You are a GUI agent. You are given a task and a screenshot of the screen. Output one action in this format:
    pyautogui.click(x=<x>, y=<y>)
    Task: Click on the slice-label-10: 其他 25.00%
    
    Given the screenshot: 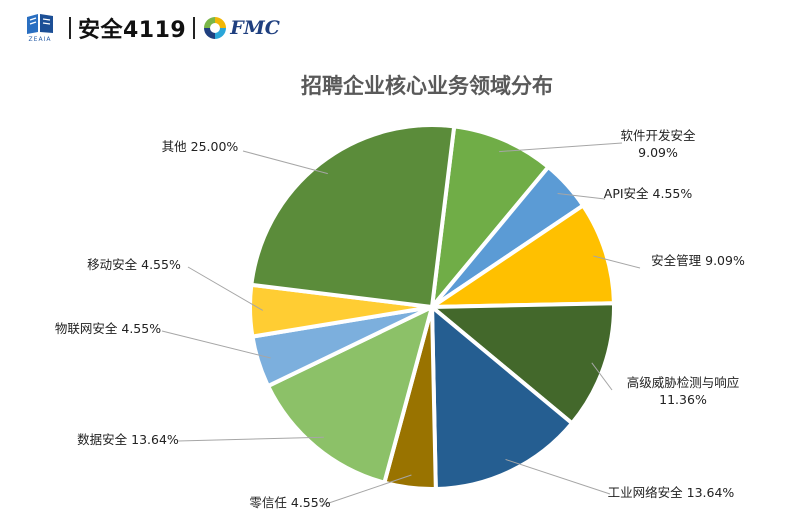 What is the action you would take?
    pyautogui.click(x=200, y=146)
    